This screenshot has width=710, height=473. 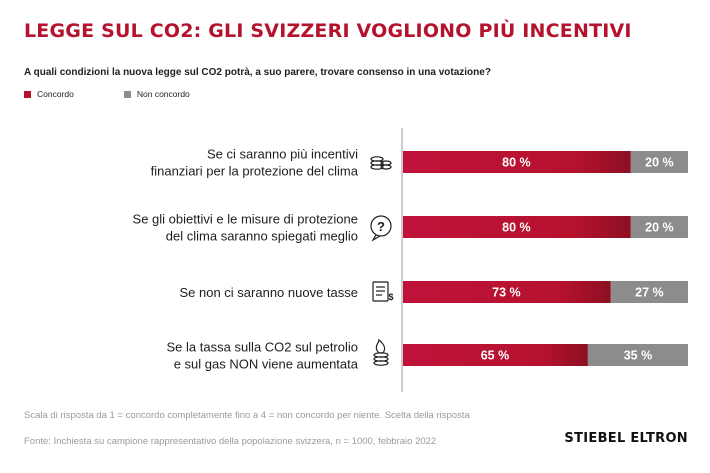 What do you see at coordinates (268, 292) in the screenshot?
I see `category-label: Se non ci saranno nuove tasse` at bounding box center [268, 292].